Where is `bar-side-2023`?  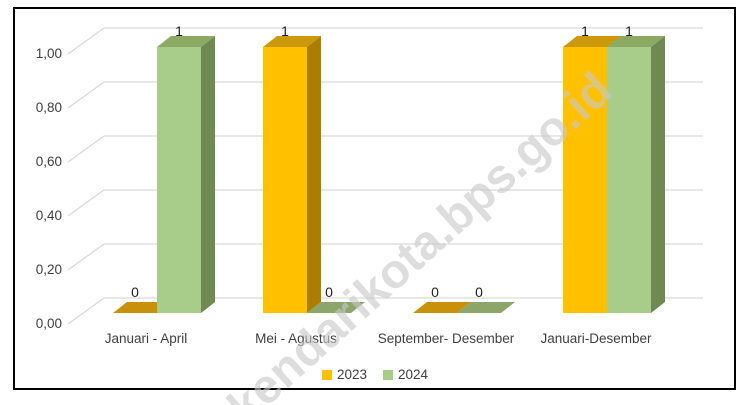 bar-side-2023 is located at coordinates (314, 174).